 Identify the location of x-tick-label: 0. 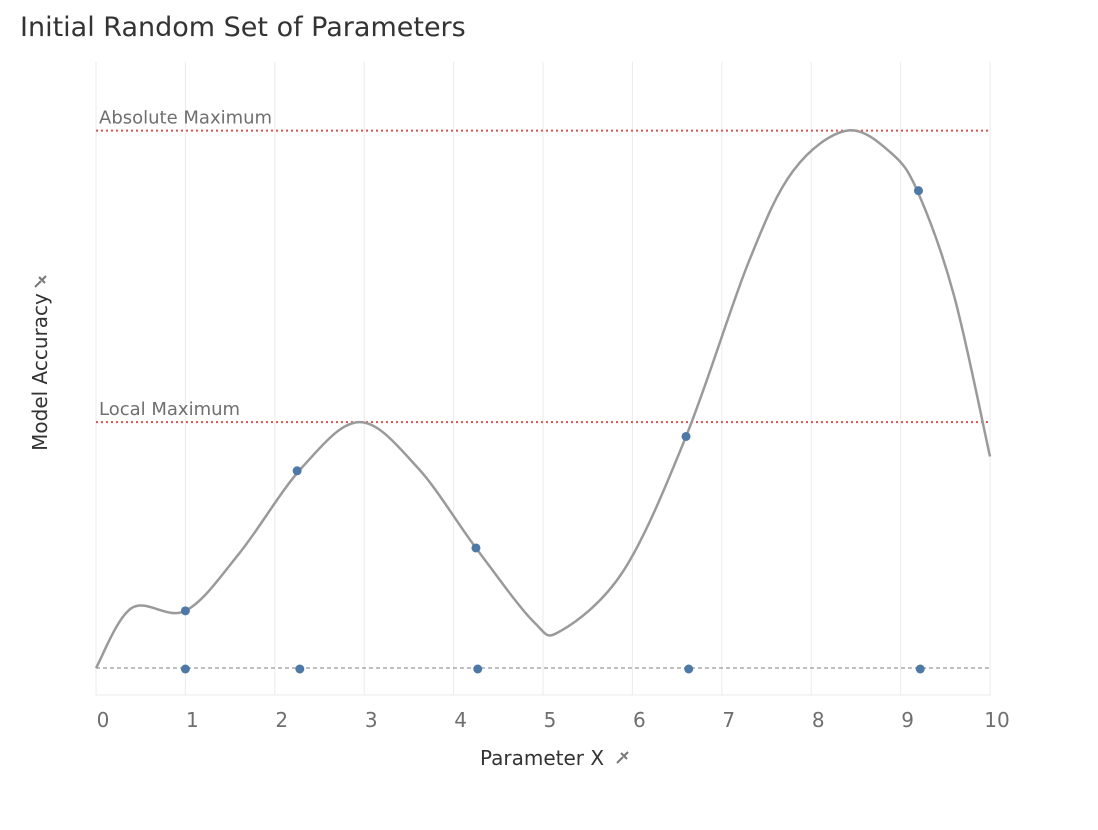
(103, 720).